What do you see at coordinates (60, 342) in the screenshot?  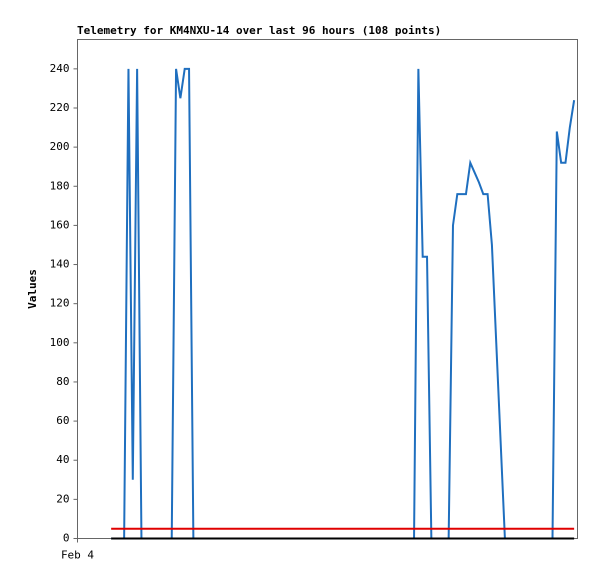 I see `y-tick-label: 100` at bounding box center [60, 342].